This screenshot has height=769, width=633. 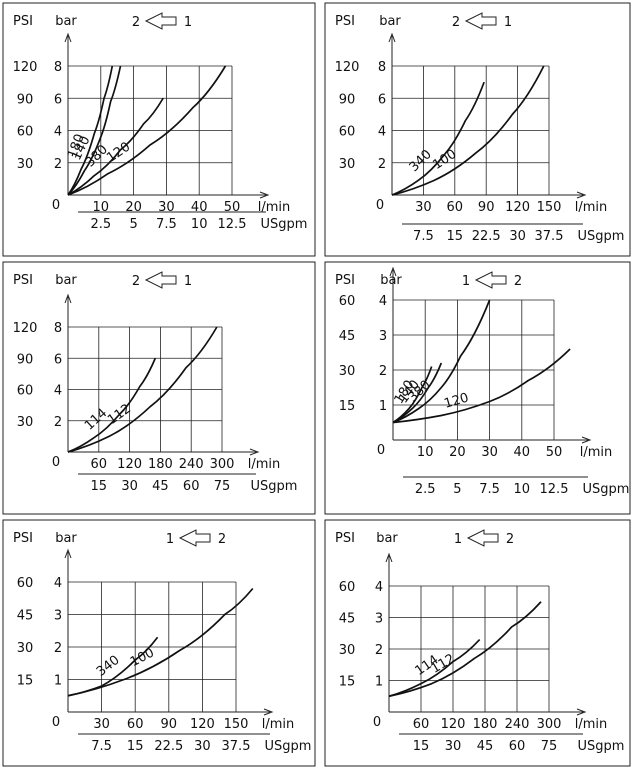 I want to click on lmin-tick-label: 180, so click(x=485, y=724).